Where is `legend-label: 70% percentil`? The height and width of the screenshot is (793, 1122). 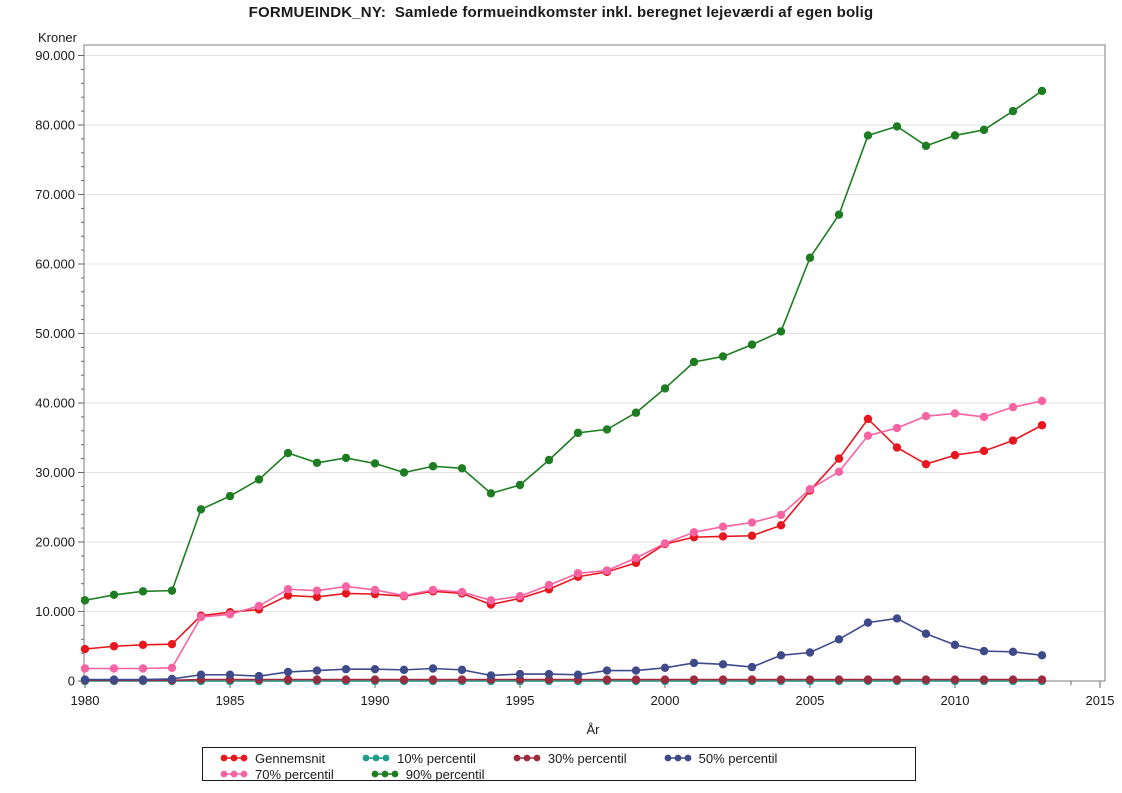
legend-label: 70% percentil is located at coordinates (294, 774).